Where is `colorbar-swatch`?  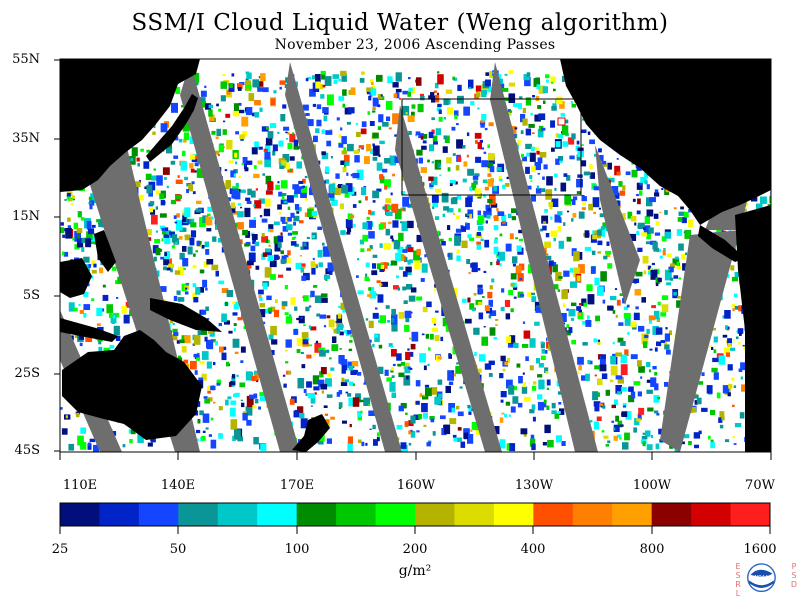
colorbar-swatch is located at coordinates (513, 514).